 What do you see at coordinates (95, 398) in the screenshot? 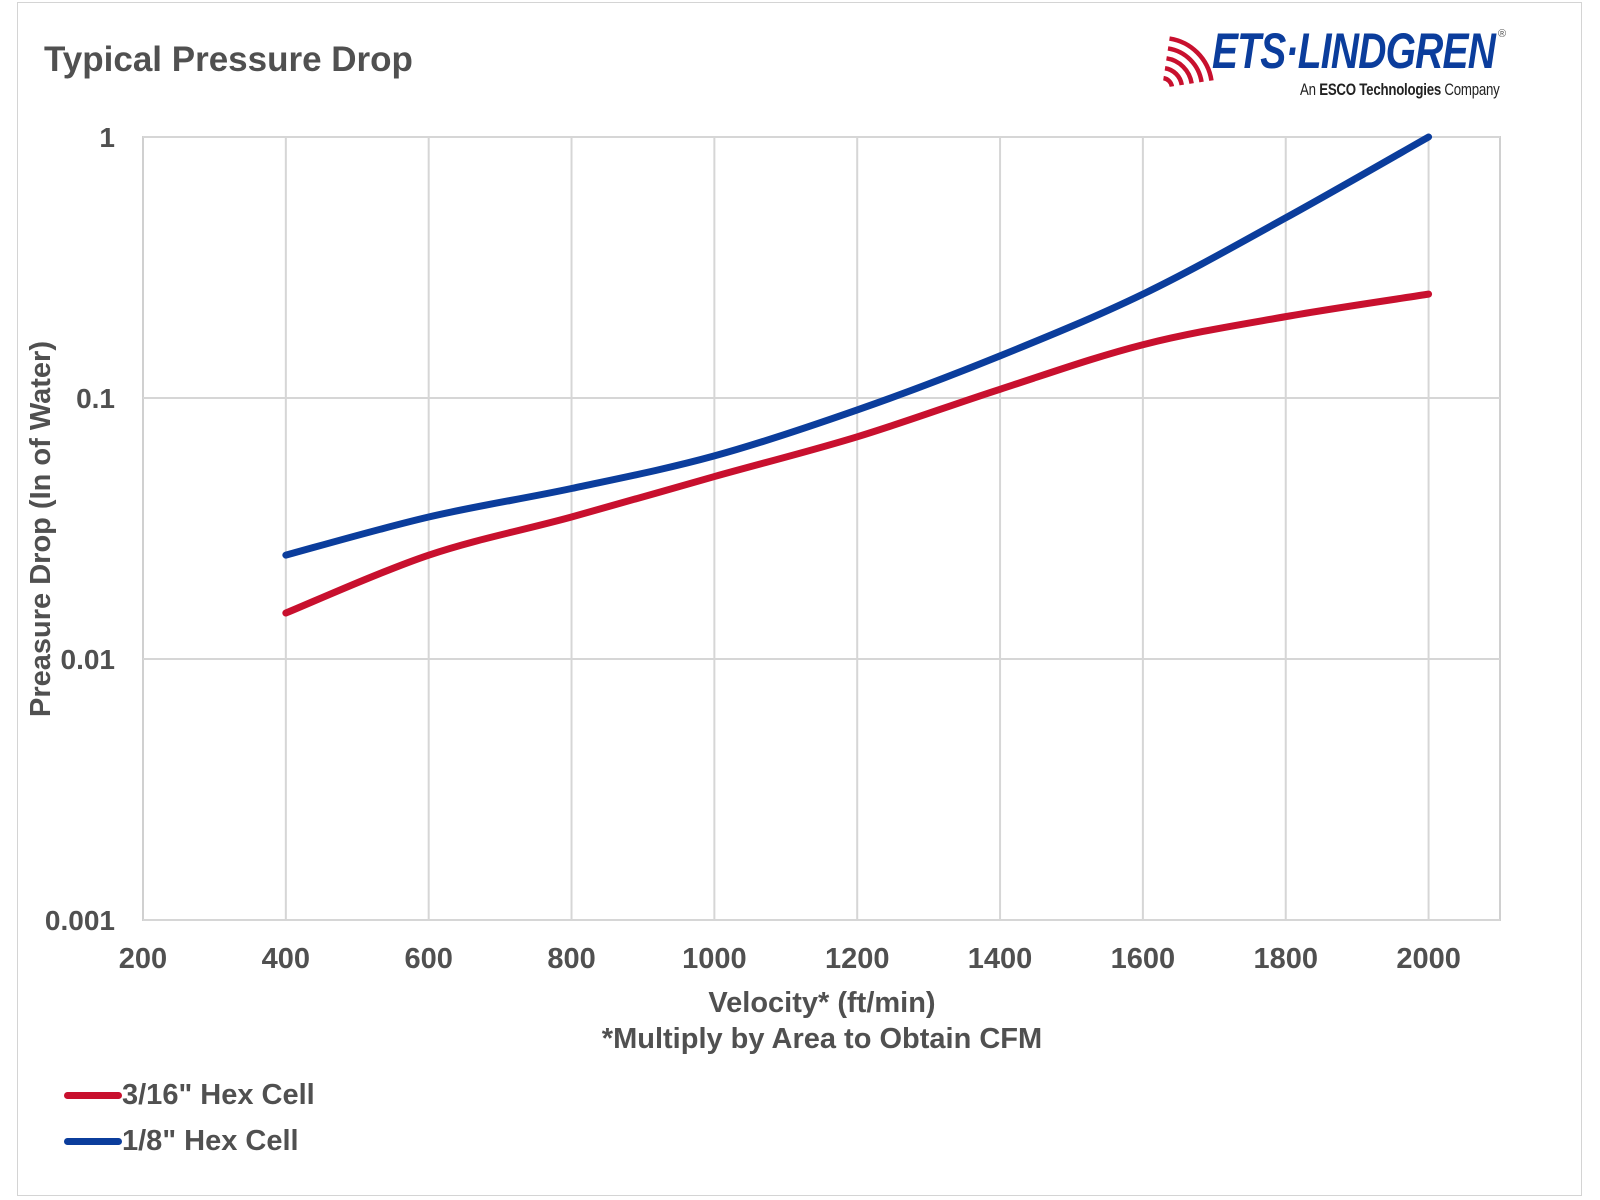
I see `y-tick-label: 0.1` at bounding box center [95, 398].